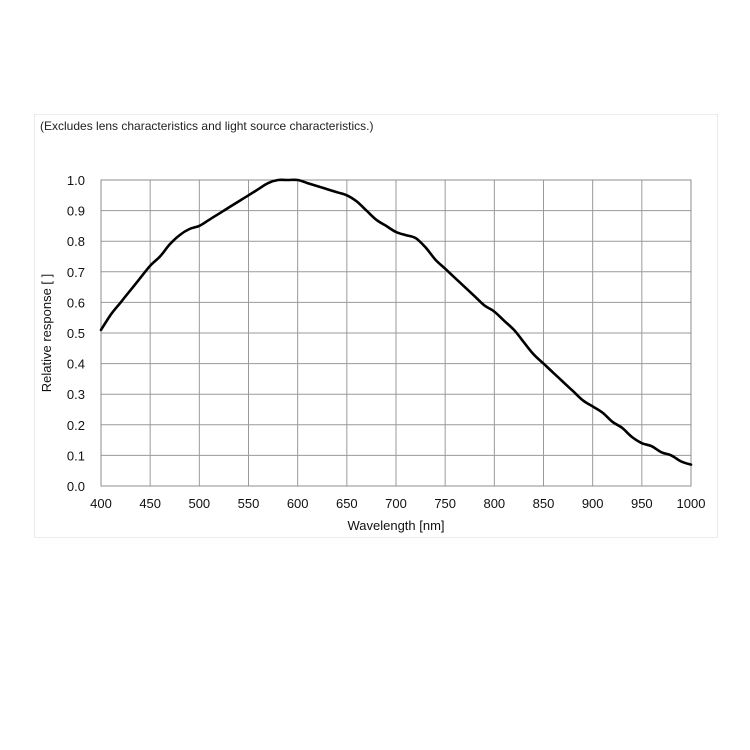 The height and width of the screenshot is (750, 750). I want to click on y-tick-label: 0.6, so click(76, 302).